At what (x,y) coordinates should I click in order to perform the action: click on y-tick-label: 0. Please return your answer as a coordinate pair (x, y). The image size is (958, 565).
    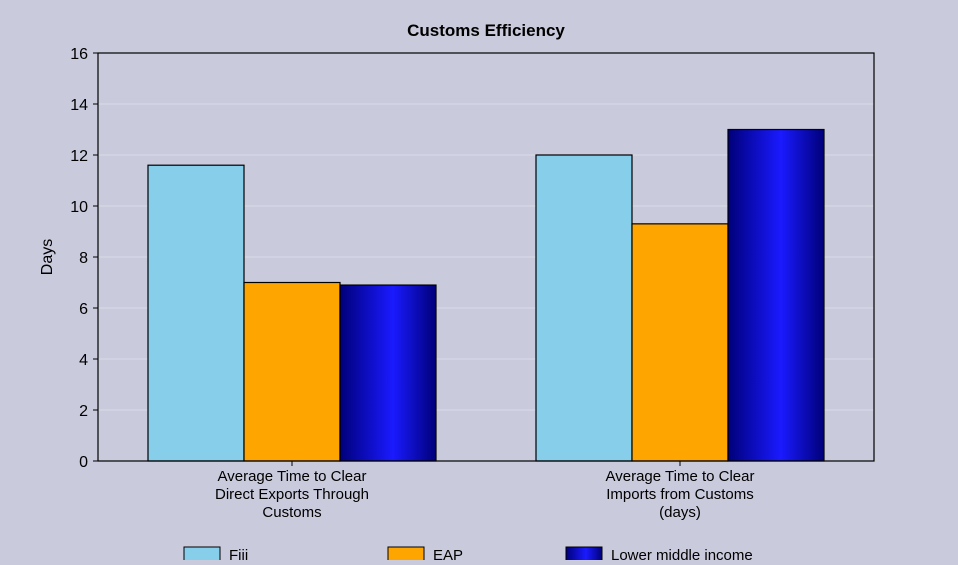
    Looking at the image, I should click on (83, 462).